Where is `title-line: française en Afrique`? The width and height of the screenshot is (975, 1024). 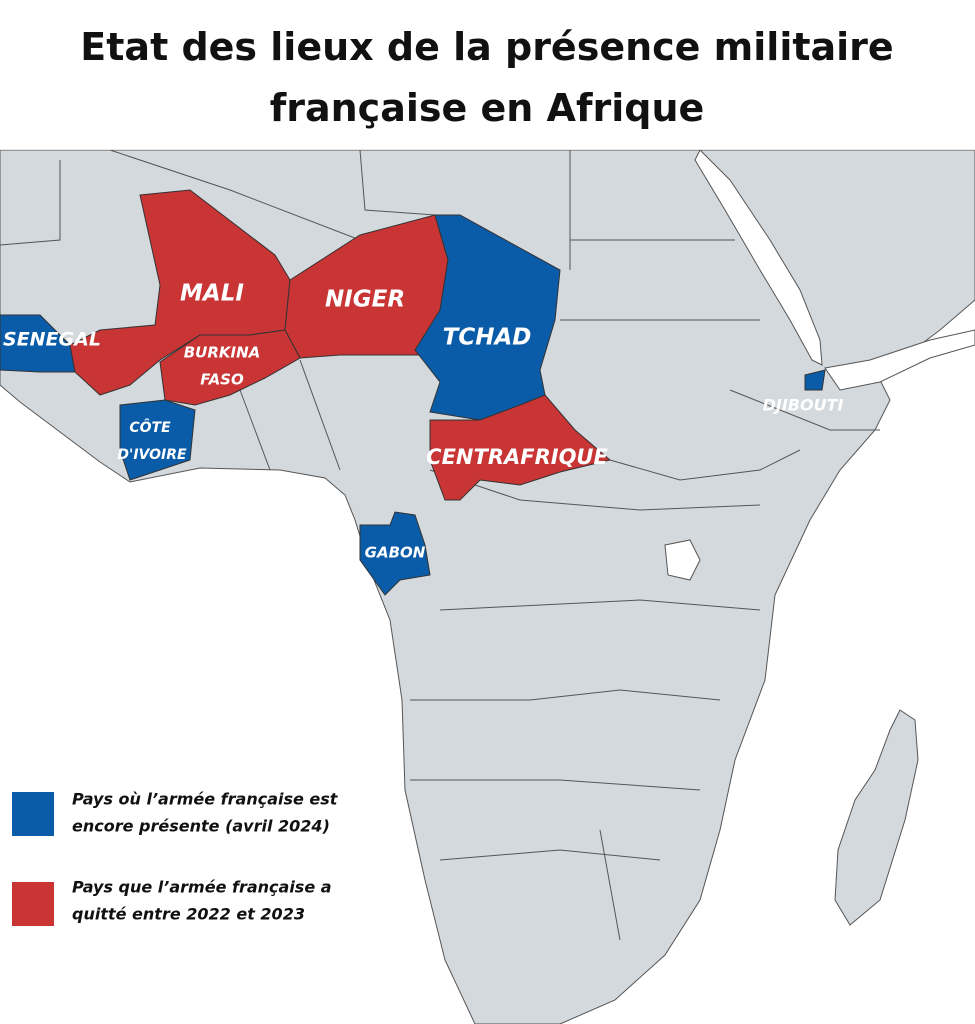 title-line: française en Afrique is located at coordinates (487, 108).